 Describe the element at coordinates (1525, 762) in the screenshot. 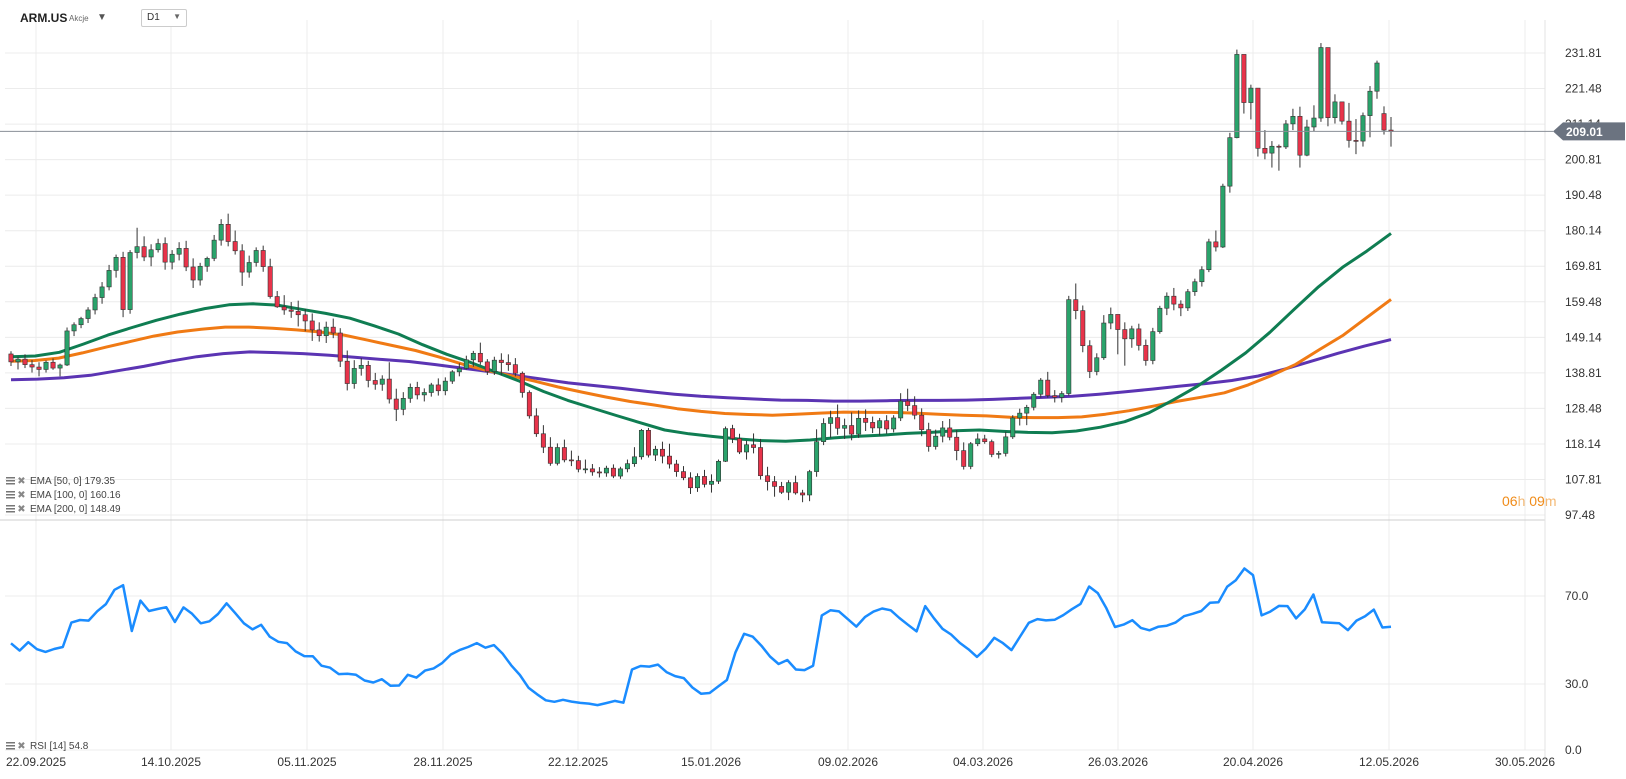

I see `date-tick-label: 30.05.2026` at that location.